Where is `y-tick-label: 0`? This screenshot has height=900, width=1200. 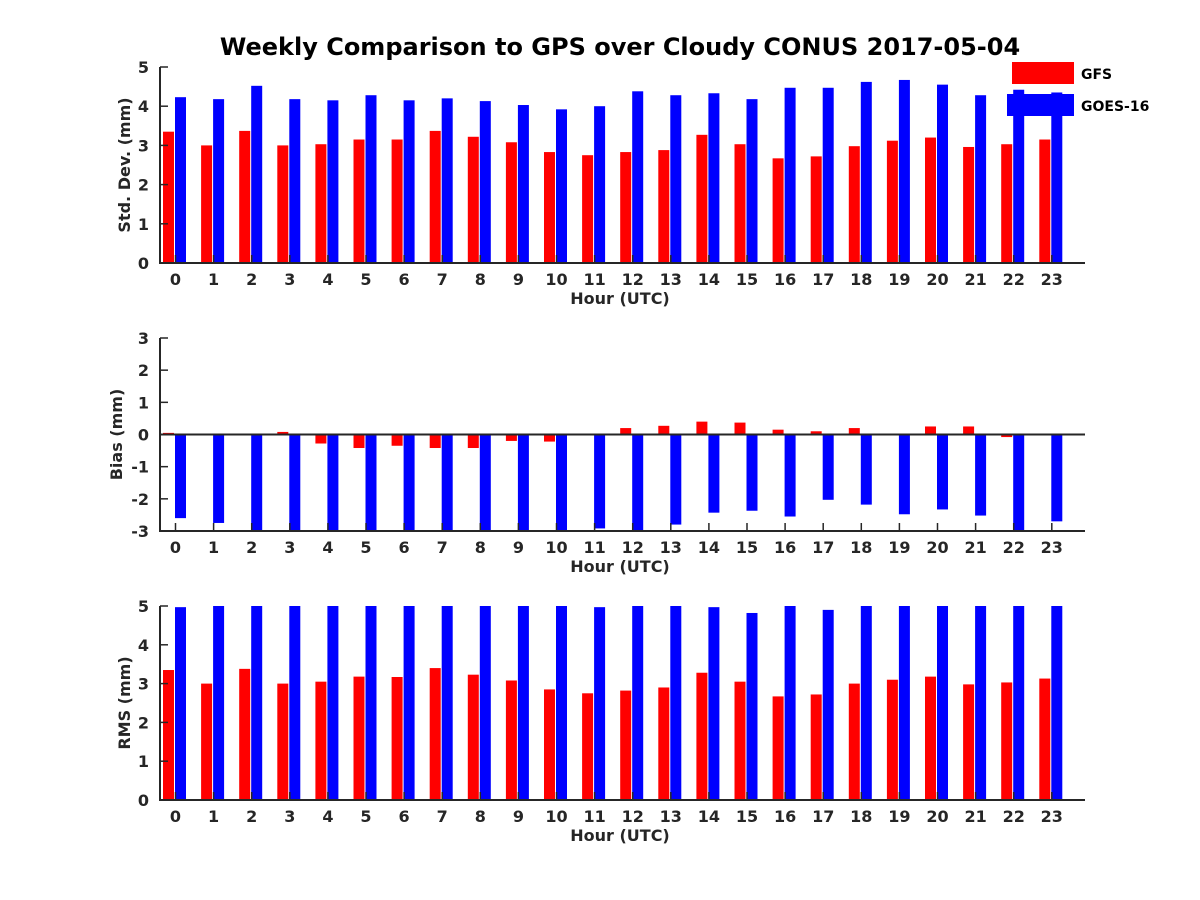 y-tick-label: 0 is located at coordinates (143, 263).